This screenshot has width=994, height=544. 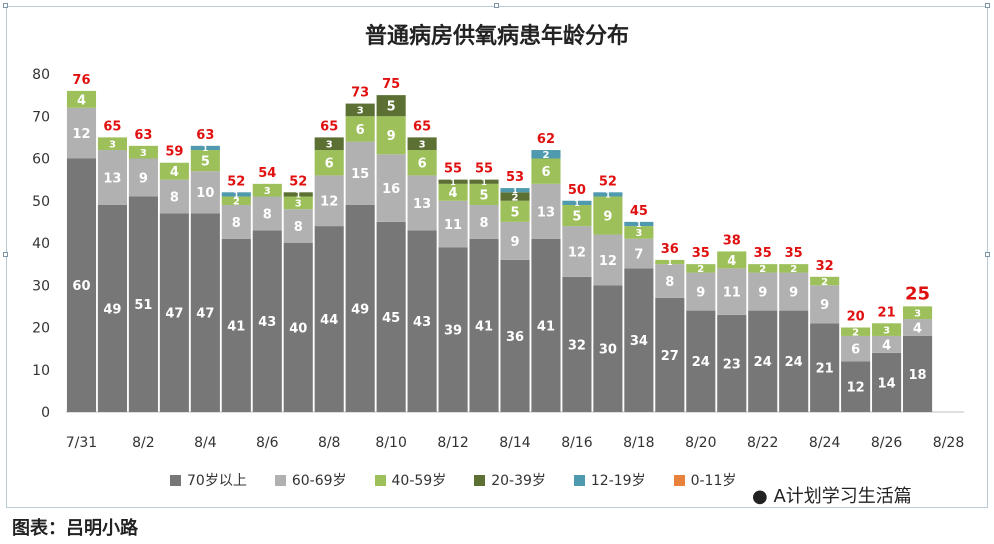 I want to click on bar-value-label: 60, so click(x=81, y=286).